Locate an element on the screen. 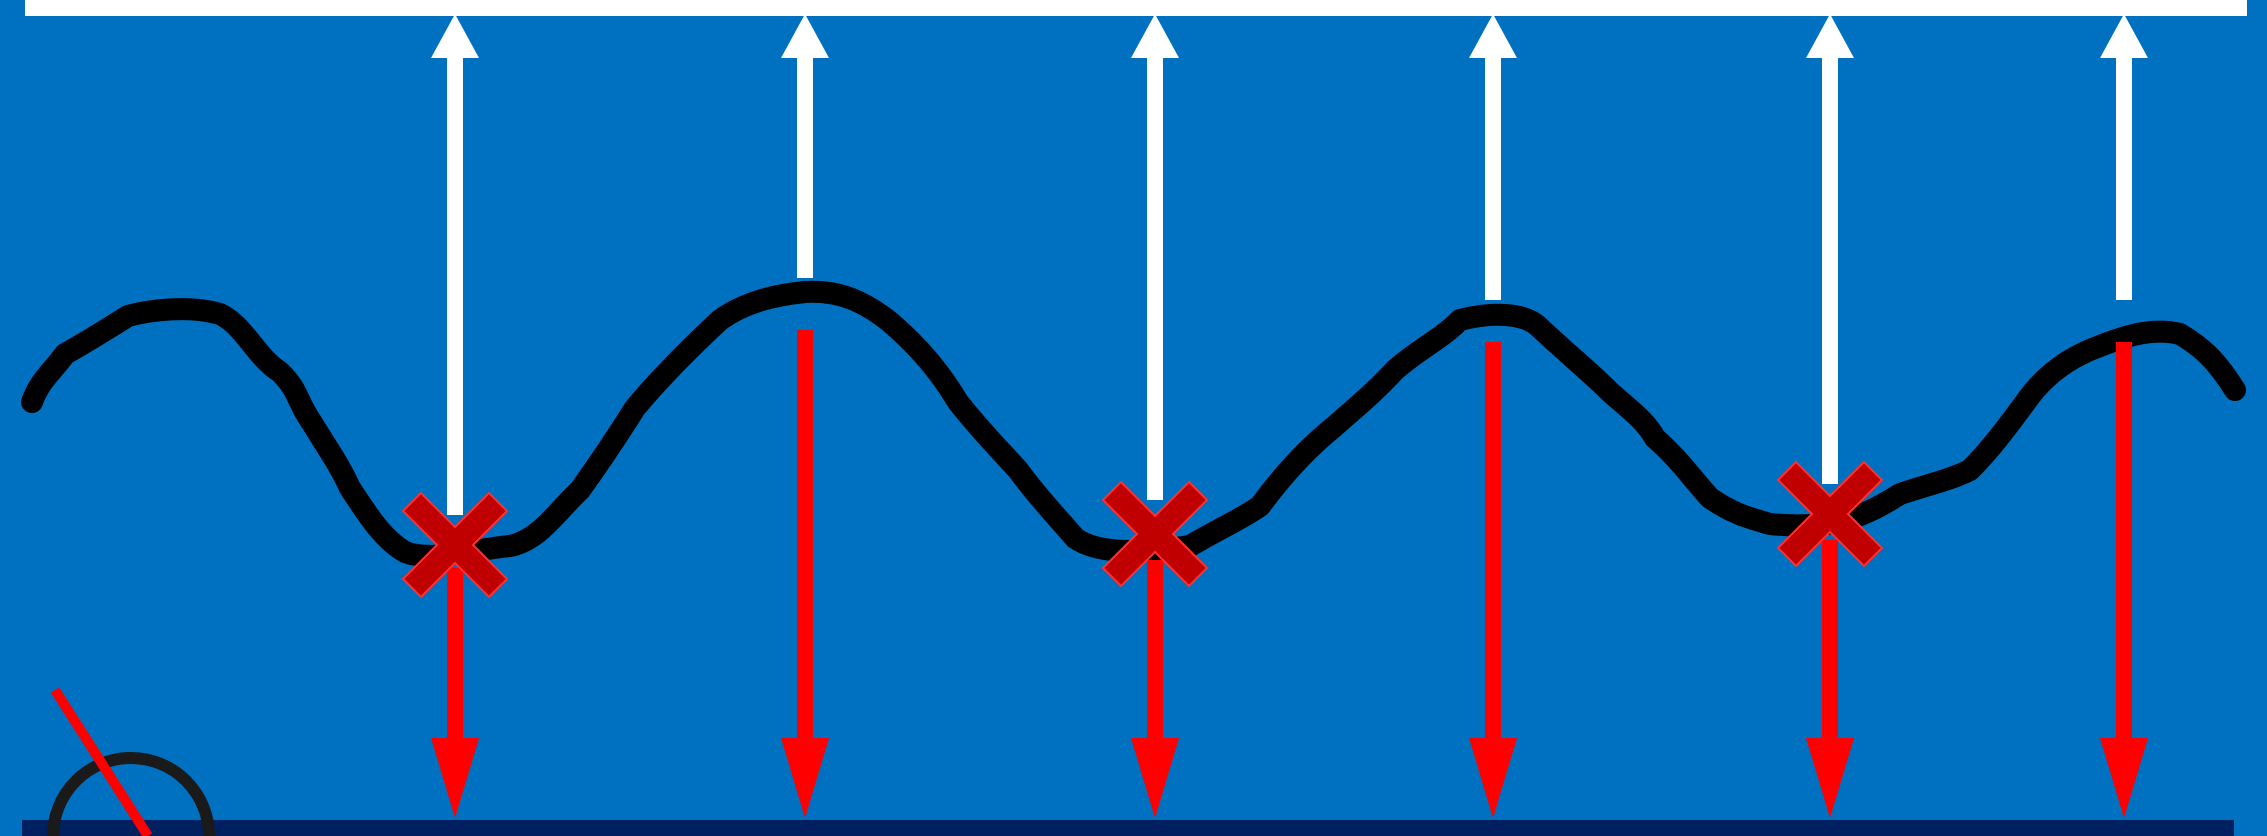 This screenshot has height=836, width=2267. top-bar is located at coordinates (1136, 8).